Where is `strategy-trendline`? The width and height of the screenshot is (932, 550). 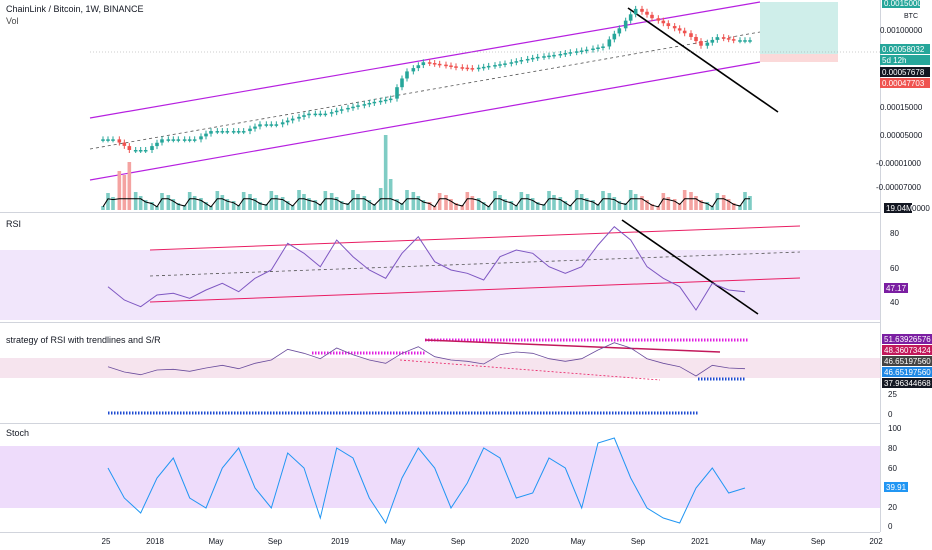
strategy-trendline is located at coordinates (572, 346).